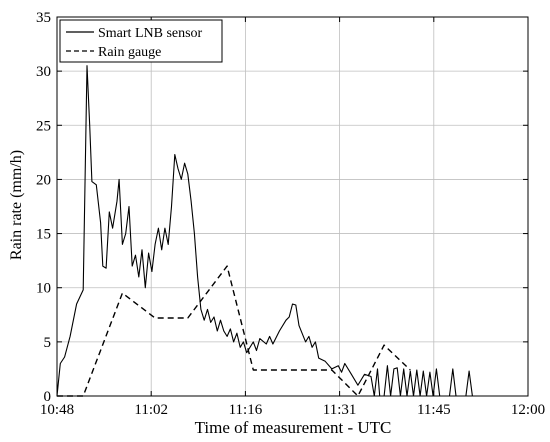 The image size is (550, 442). What do you see at coordinates (48, 343) in the screenshot?
I see `y-tick-label: 5` at bounding box center [48, 343].